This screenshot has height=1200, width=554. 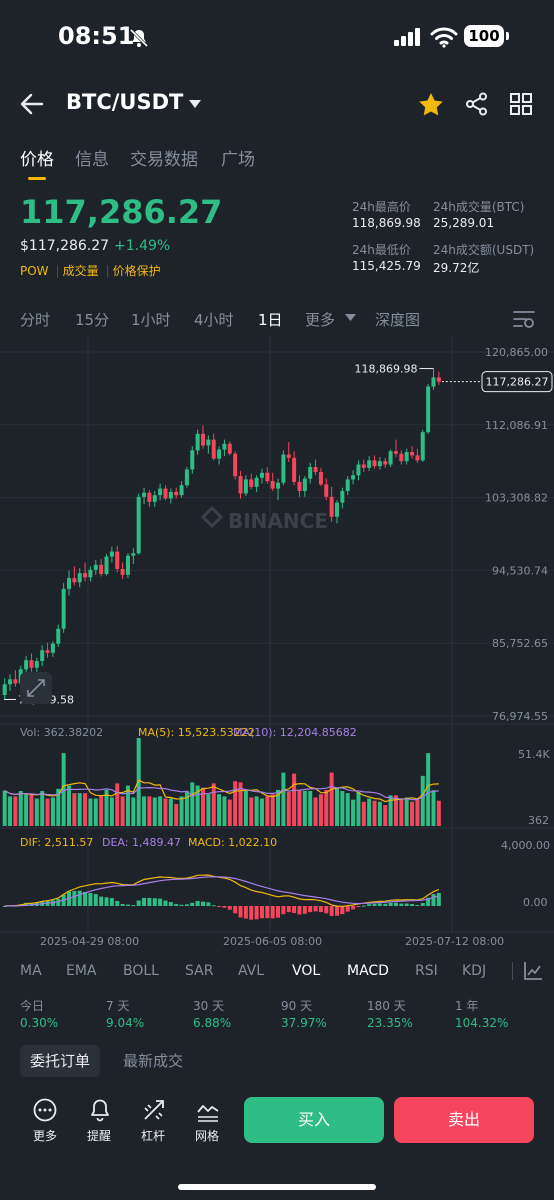 I want to click on tab-recent-trades: 最新成交, so click(x=153, y=1061).